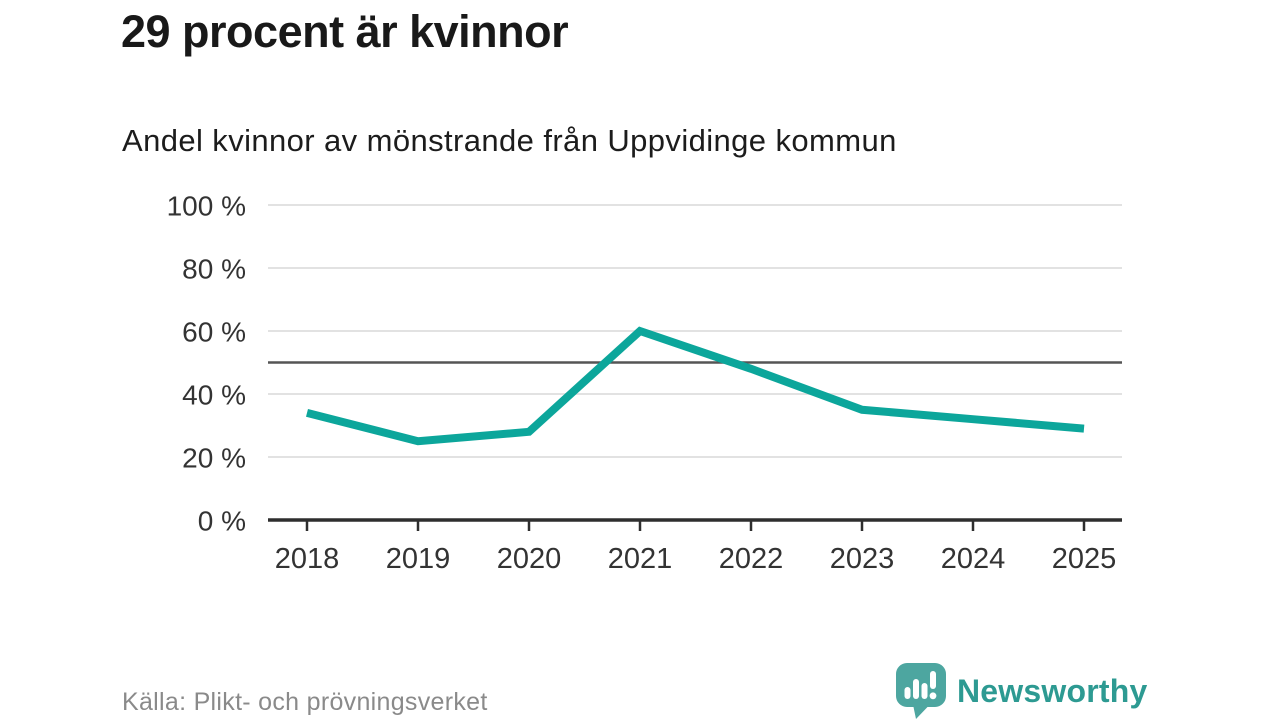  I want to click on x-axis-tick-label: 2024, so click(973, 559).